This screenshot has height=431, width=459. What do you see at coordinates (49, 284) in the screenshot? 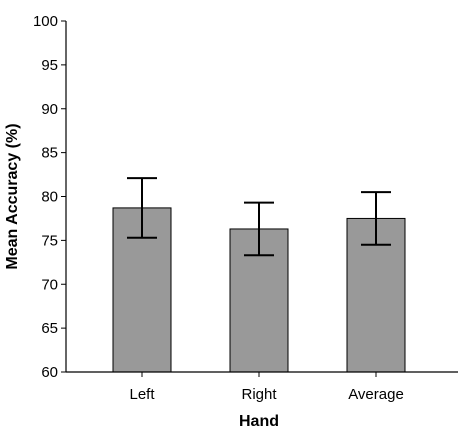
I see `y-tick-label: 70` at bounding box center [49, 284].